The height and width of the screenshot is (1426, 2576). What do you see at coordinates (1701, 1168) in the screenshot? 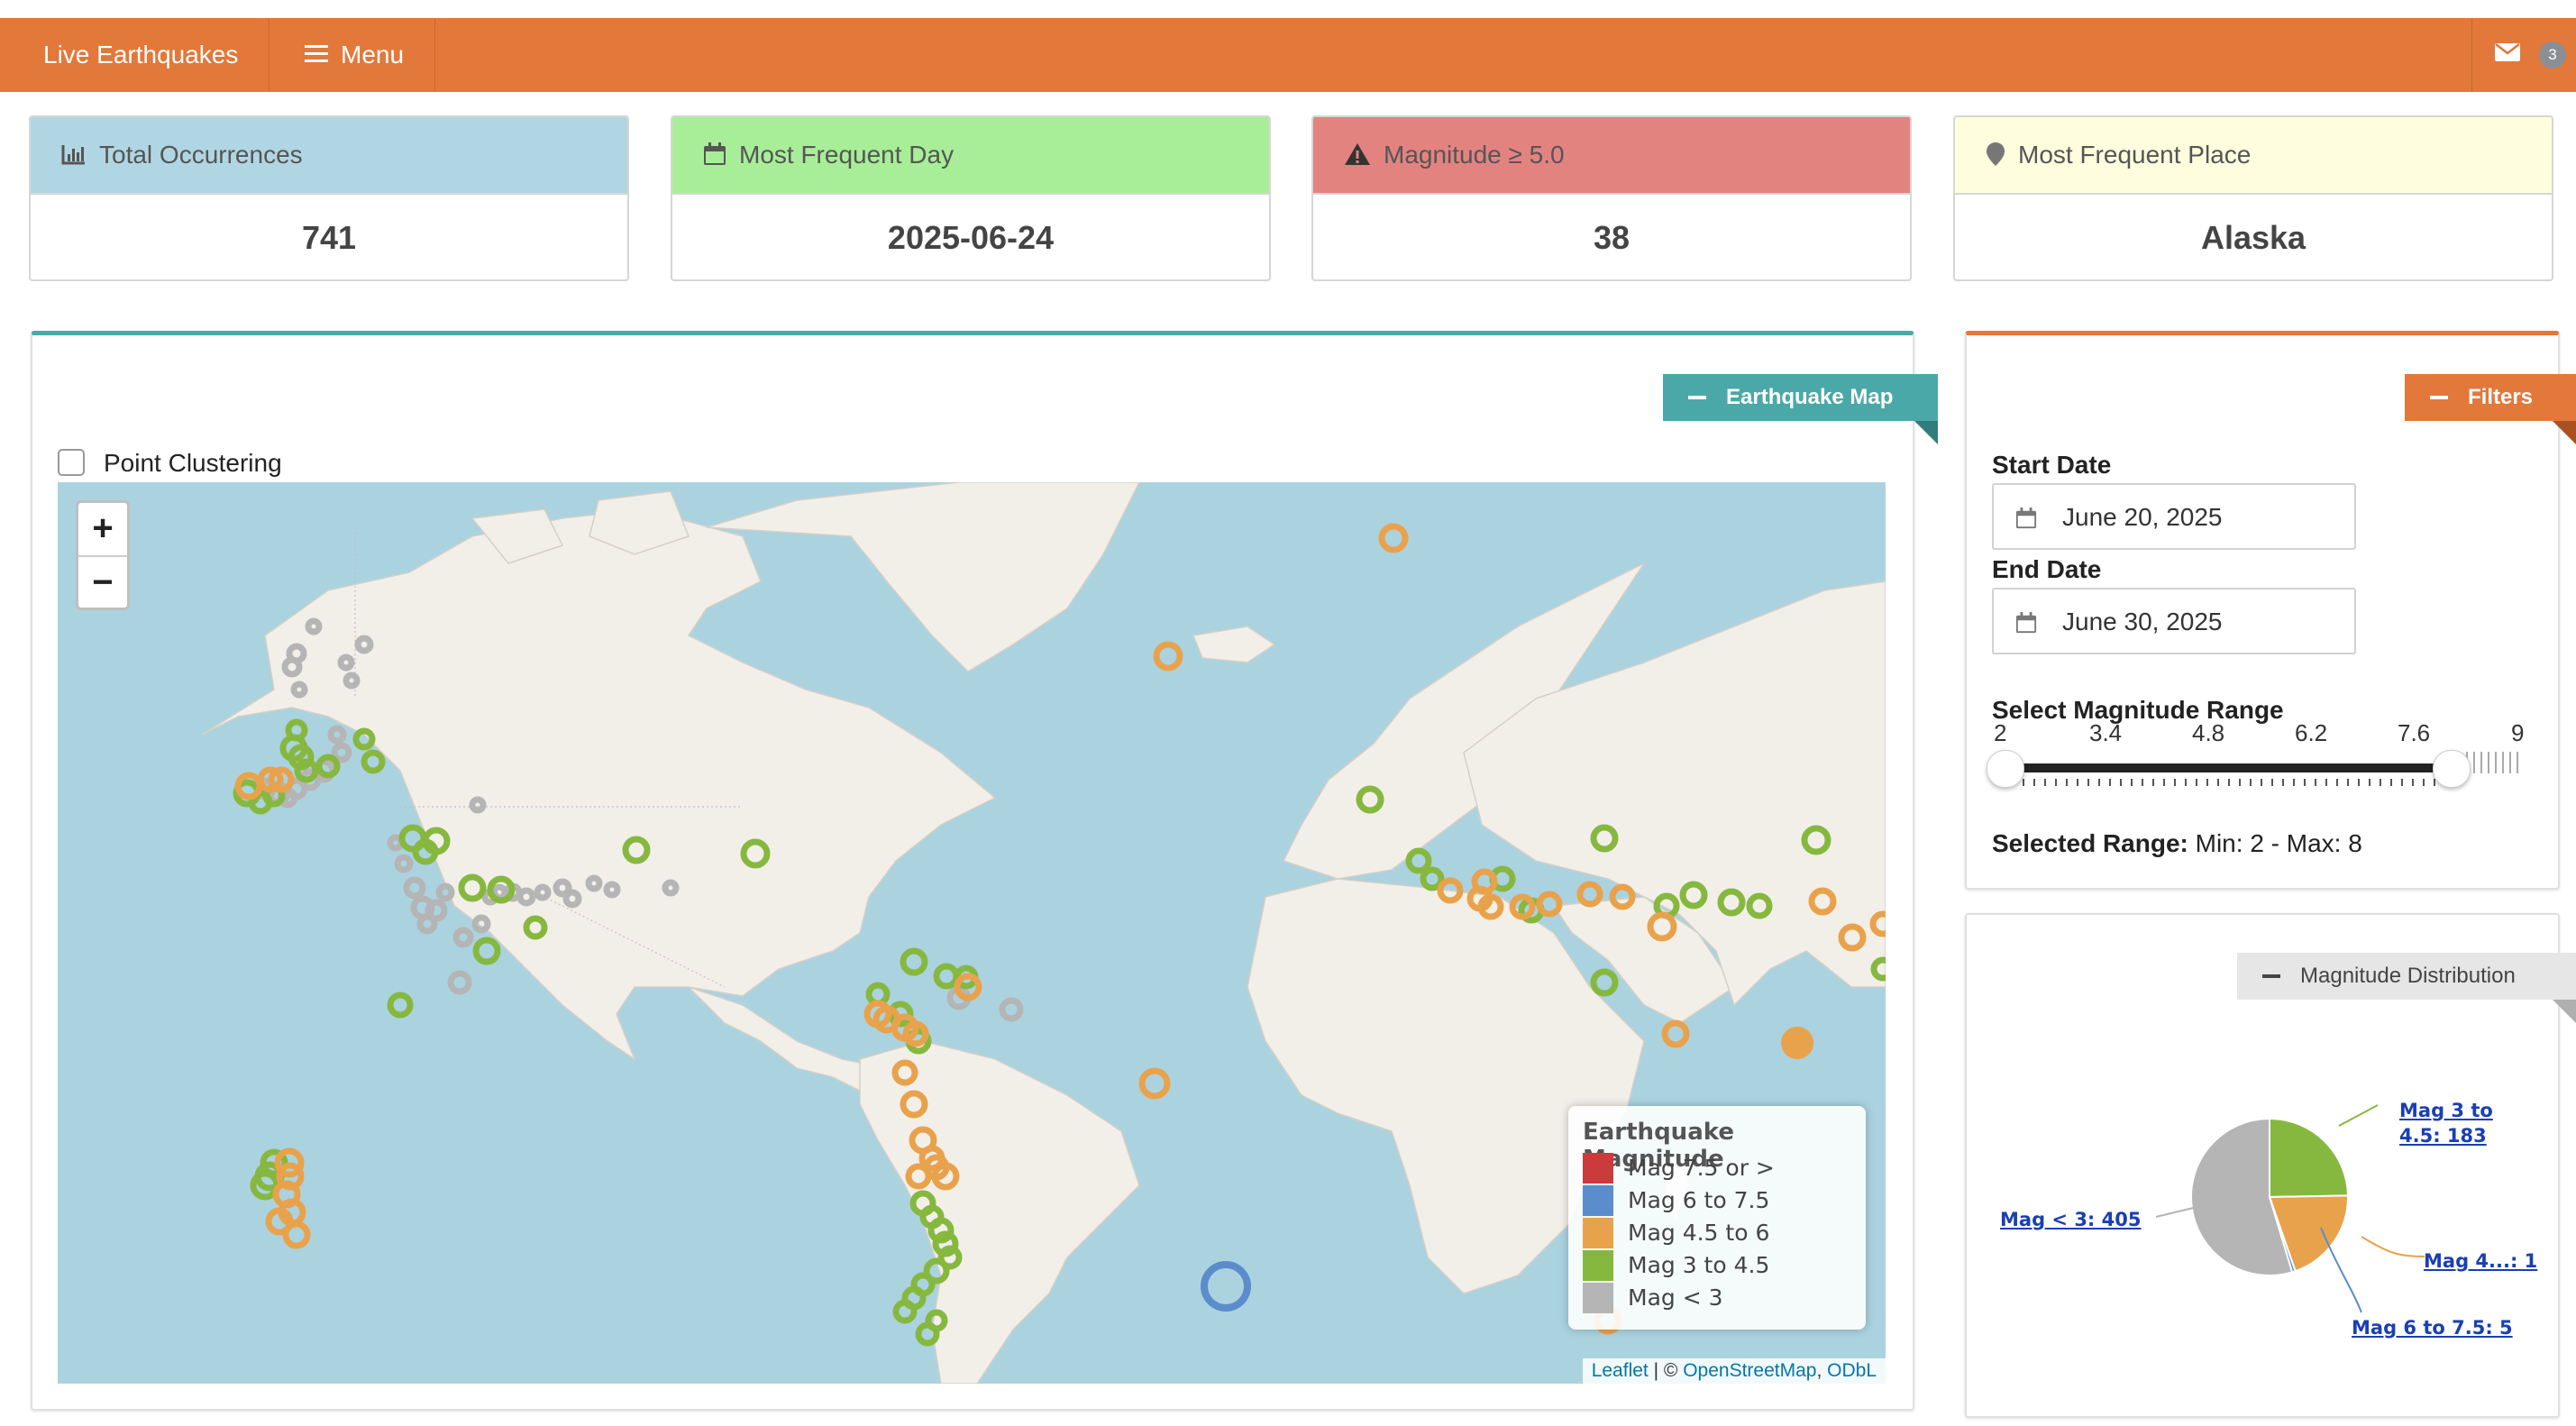
I see `legend-label: Mag 7.5 or >` at bounding box center [1701, 1168].